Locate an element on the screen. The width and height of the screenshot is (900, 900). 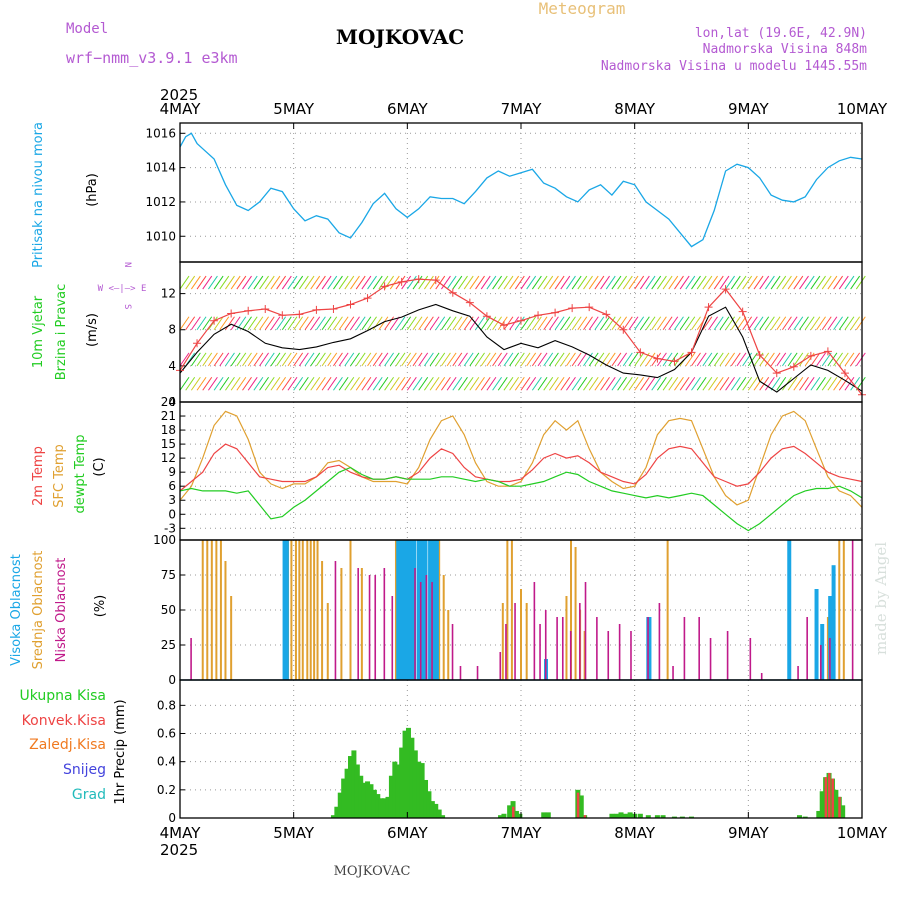
x-tick-label-top: 5MAY is located at coordinates (294, 109).